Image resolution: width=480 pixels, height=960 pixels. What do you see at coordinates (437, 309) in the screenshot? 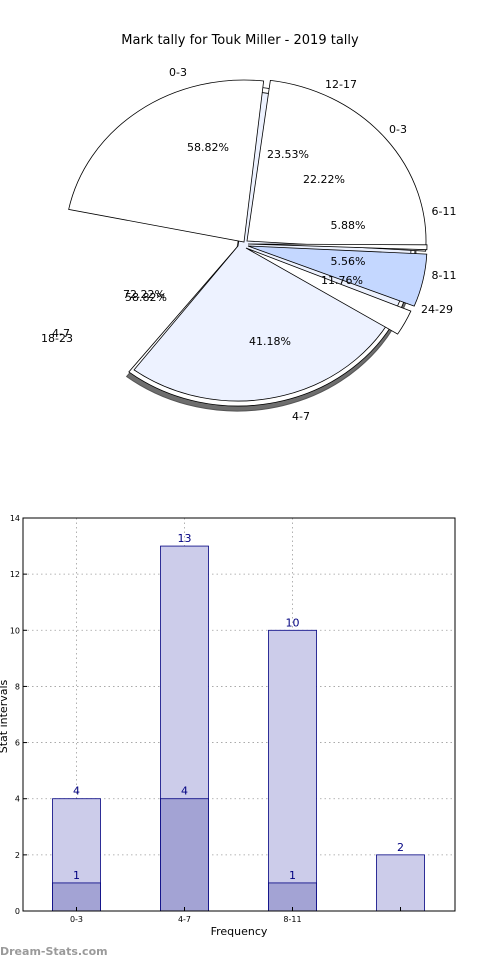
I see `pie-label-24-29: 24-29` at bounding box center [437, 309].